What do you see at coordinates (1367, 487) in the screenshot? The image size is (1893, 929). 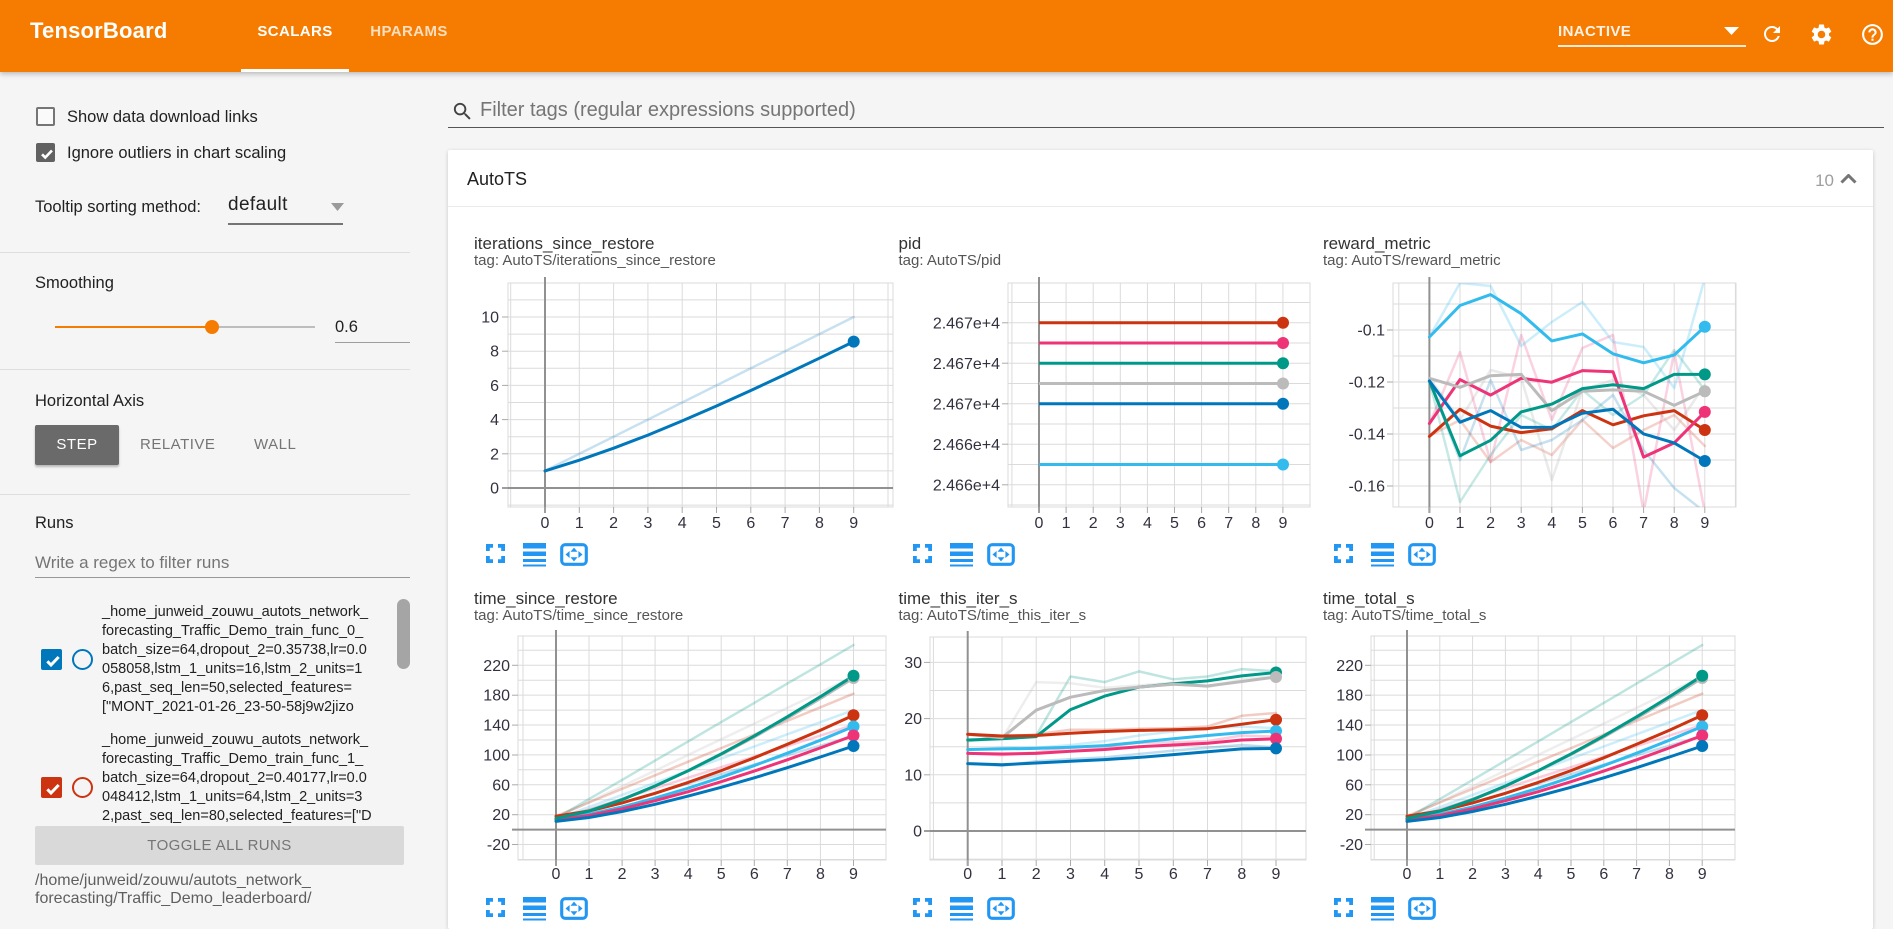 I see `svg-text: -0.16` at bounding box center [1367, 487].